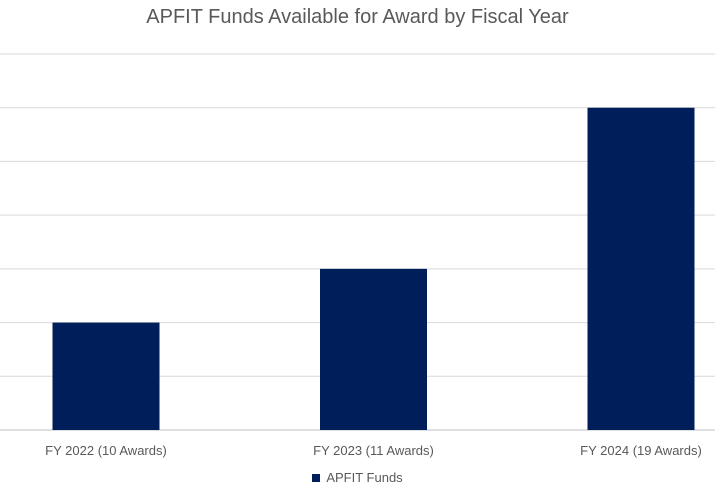 This screenshot has width=715, height=500. I want to click on x-tick-label: FY 2022 (10 Awards), so click(106, 450).